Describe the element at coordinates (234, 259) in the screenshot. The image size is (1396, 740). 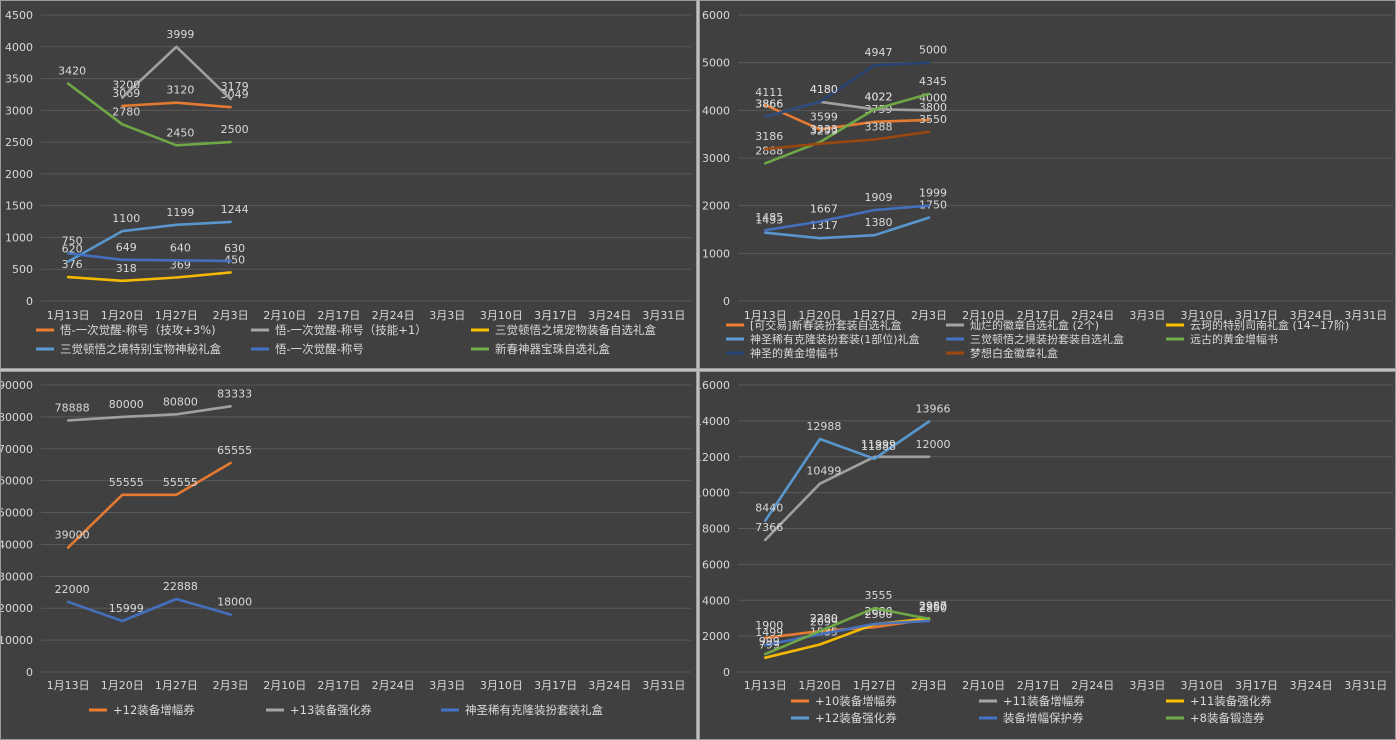
I see `data-label: 450` at that location.